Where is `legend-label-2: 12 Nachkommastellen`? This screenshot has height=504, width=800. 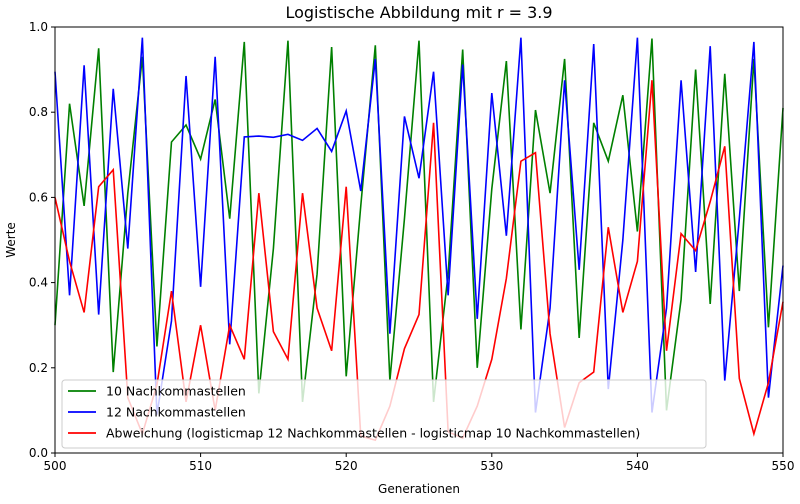
legend-label-2: 12 Nachkommastellen is located at coordinates (176, 412).